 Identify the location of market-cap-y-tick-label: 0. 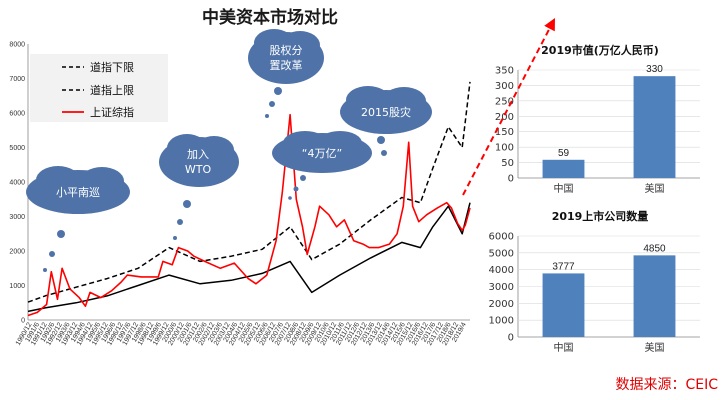
(511, 179).